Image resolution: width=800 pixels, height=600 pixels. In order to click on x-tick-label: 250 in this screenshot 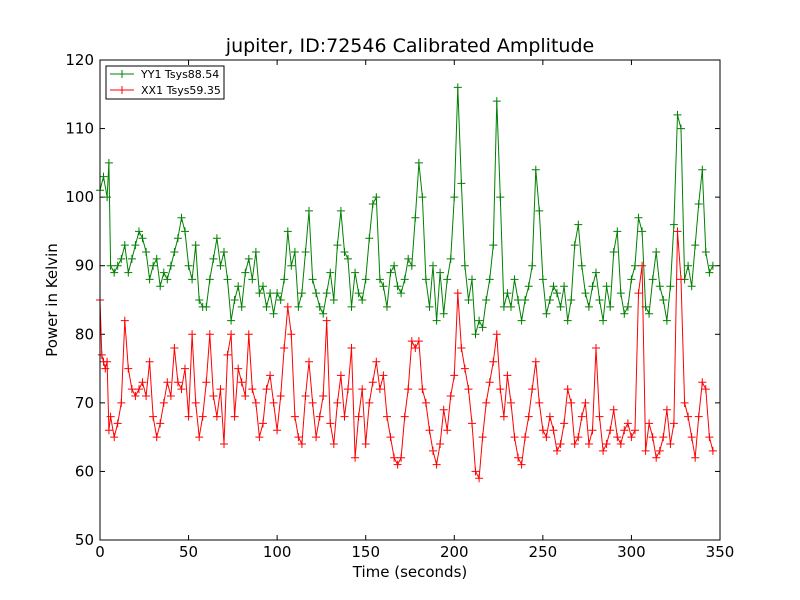, I will do `click(543, 552)`.